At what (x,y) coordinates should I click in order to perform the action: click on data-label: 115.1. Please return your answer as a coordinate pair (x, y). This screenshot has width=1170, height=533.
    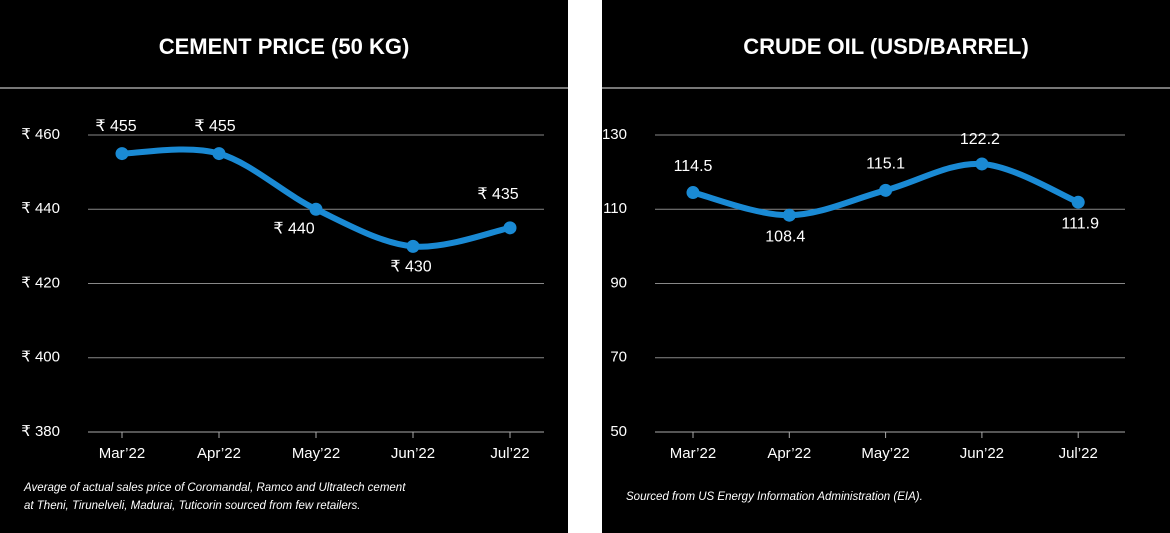
    Looking at the image, I should click on (885, 164).